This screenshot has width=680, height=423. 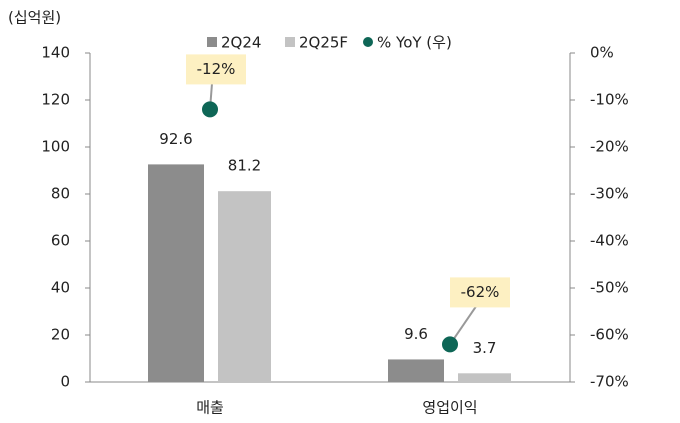 I want to click on y2-tick-label: 0%, so click(x=602, y=53).